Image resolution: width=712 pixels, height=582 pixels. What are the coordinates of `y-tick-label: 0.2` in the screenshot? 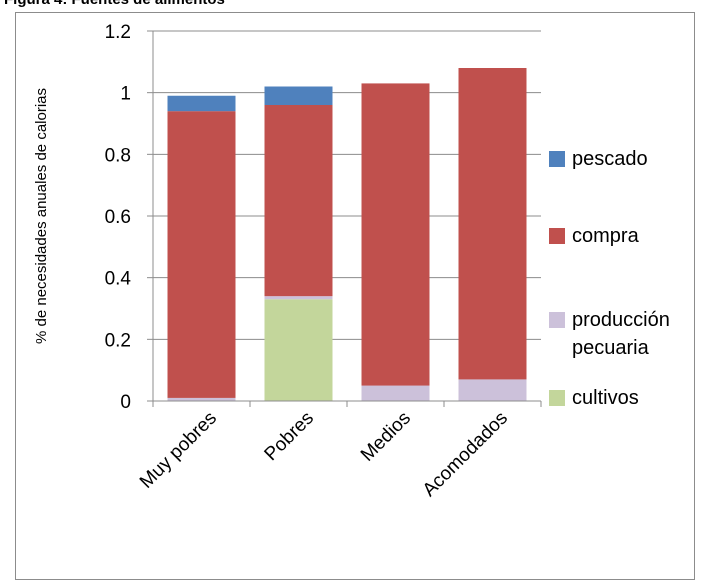 It's located at (118, 340).